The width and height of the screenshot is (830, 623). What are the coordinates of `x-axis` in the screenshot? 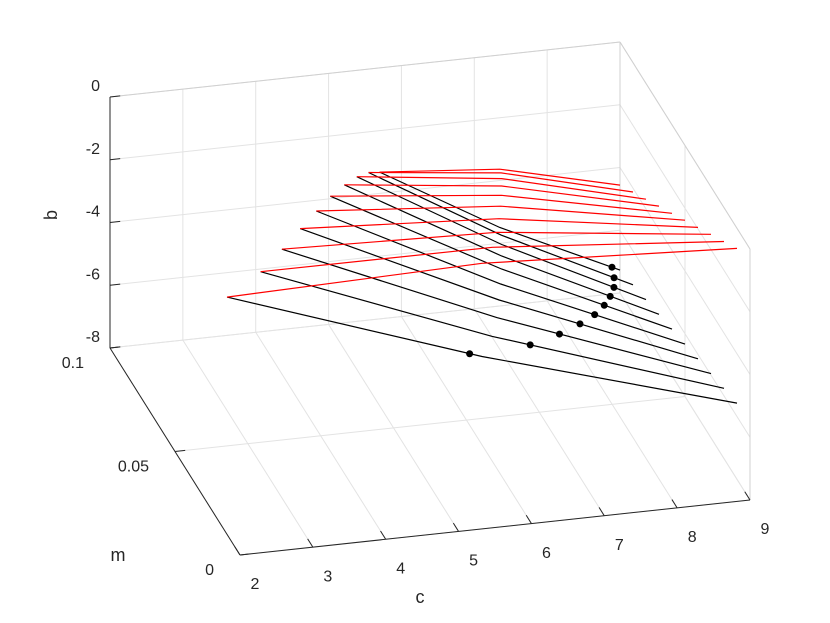 It's located at (495, 527).